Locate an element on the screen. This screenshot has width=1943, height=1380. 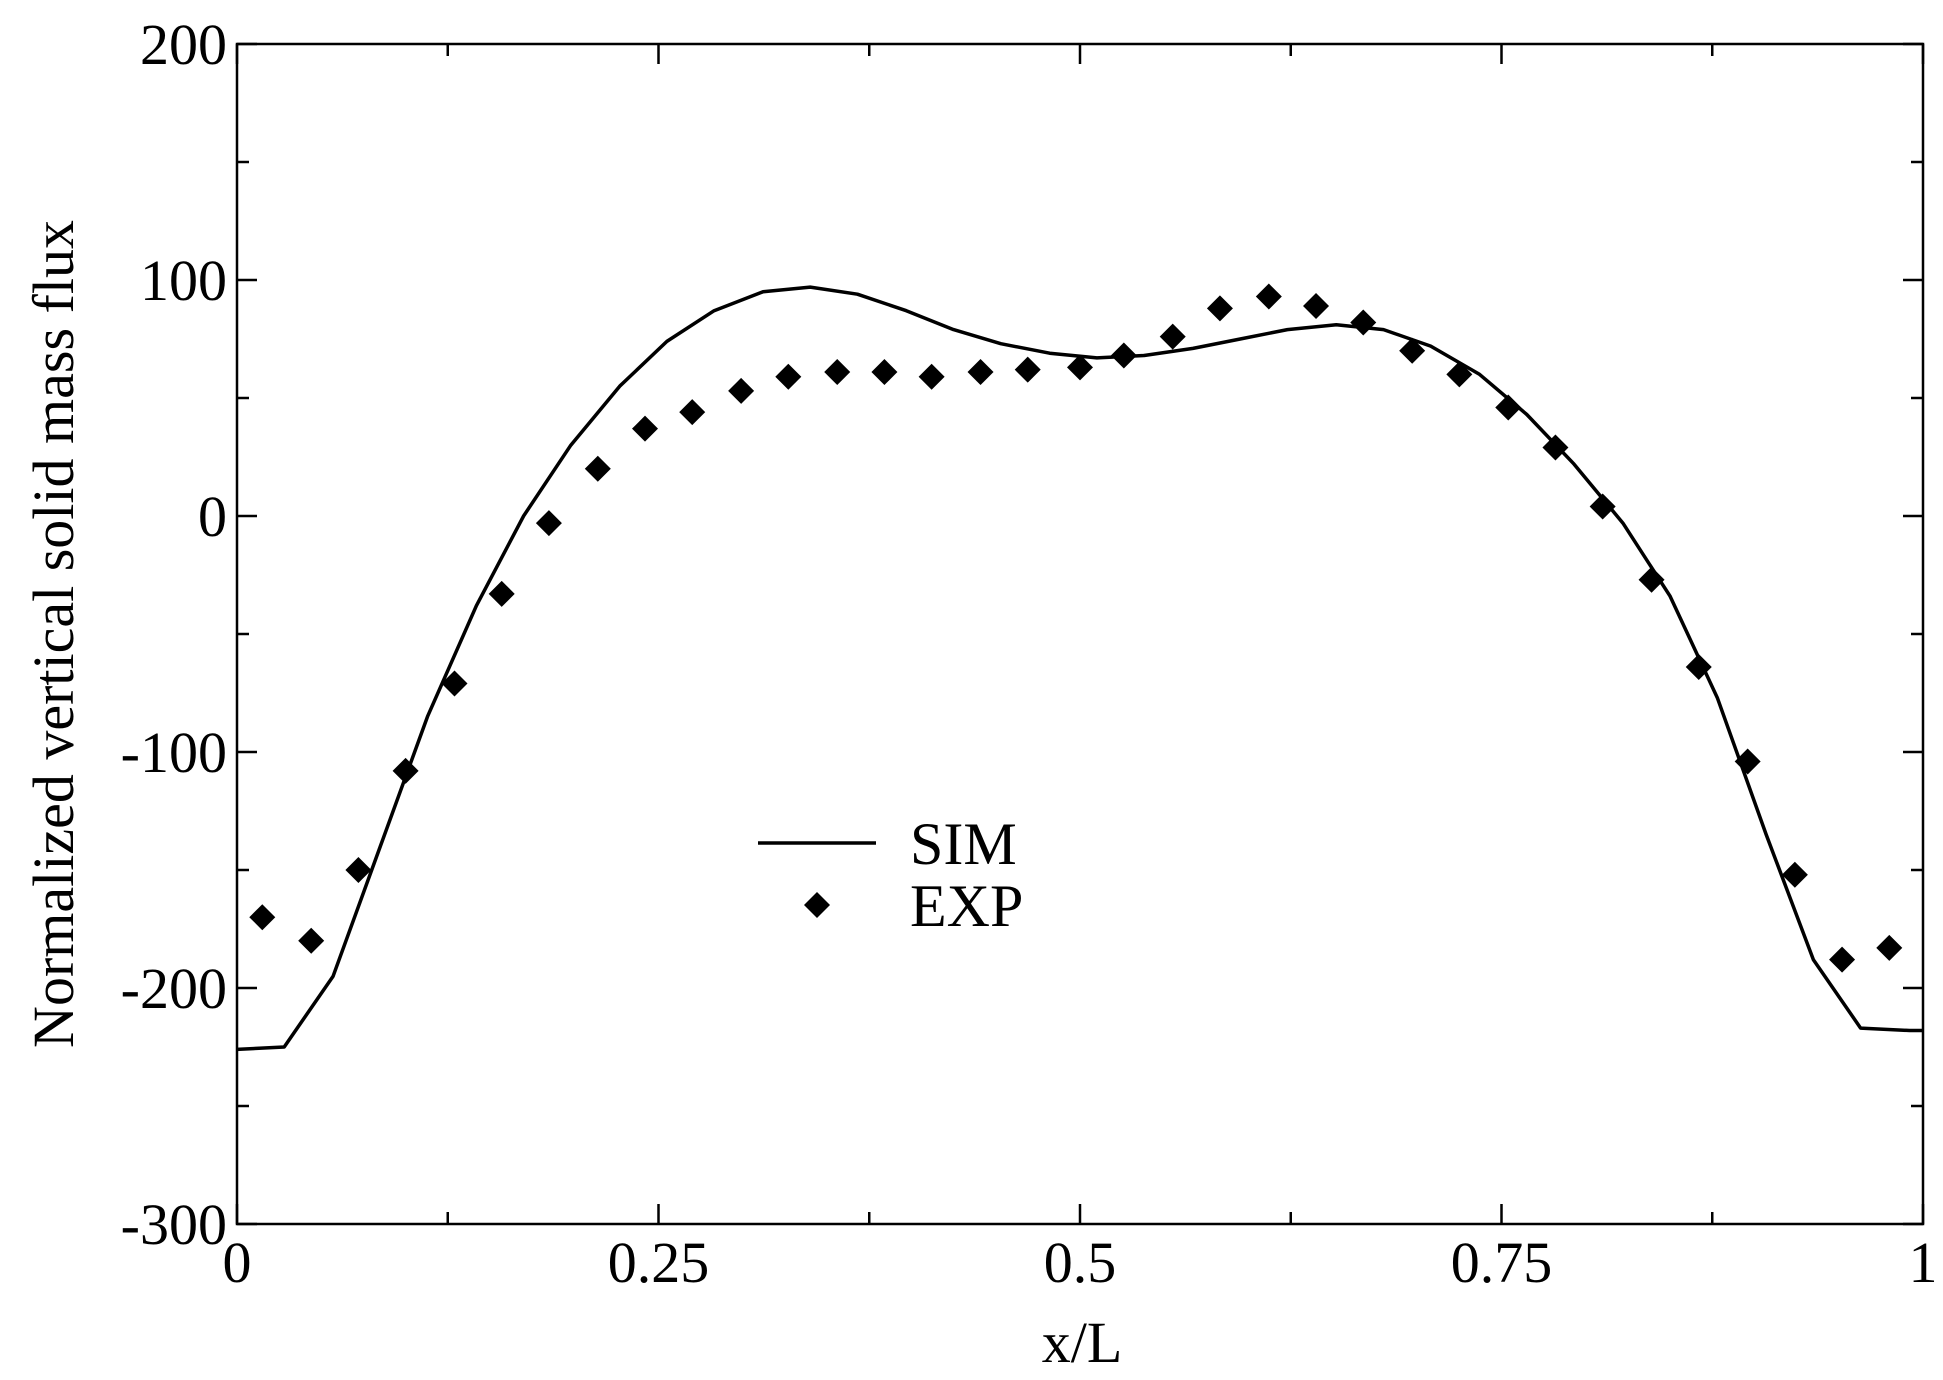
y-tick-label: 0 is located at coordinates (212, 516).